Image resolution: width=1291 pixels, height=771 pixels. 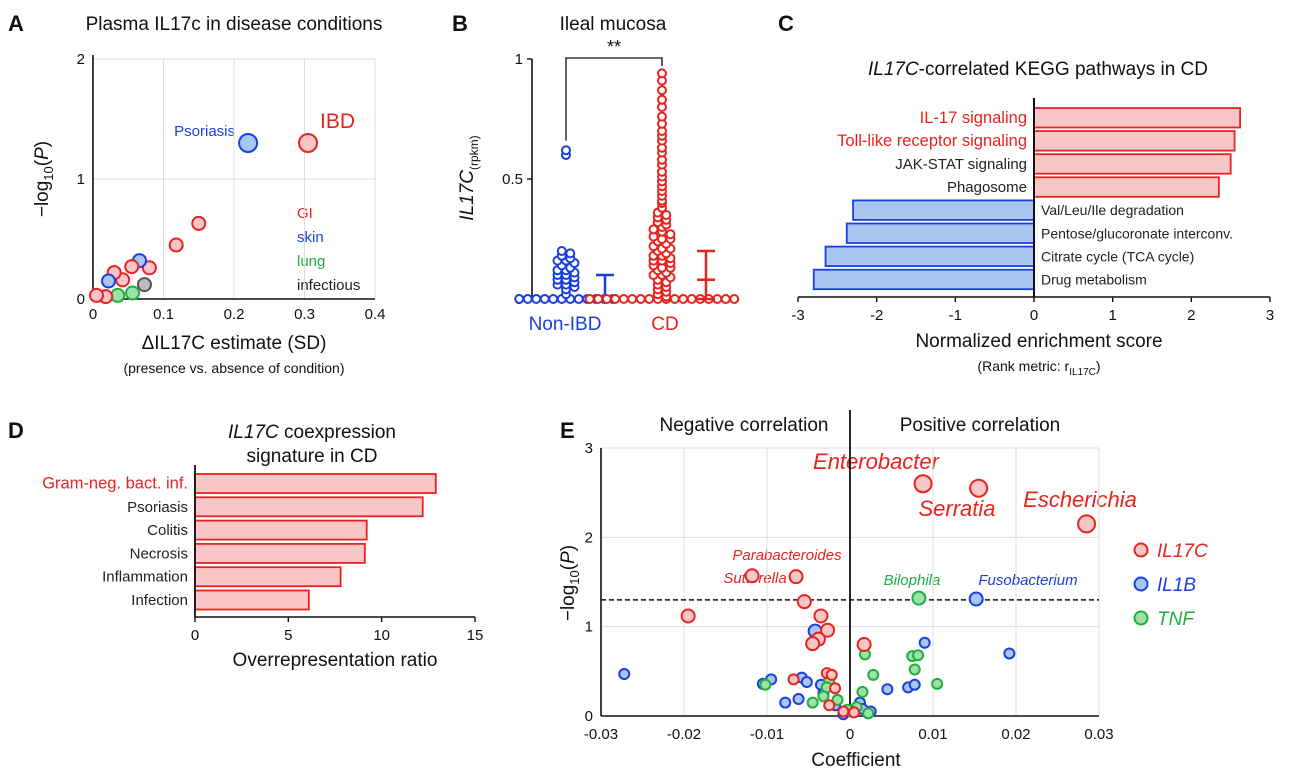 What do you see at coordinates (474, 152) in the screenshot?
I see `panel-b-ylabel-sub: (rpkm)` at bounding box center [474, 152].